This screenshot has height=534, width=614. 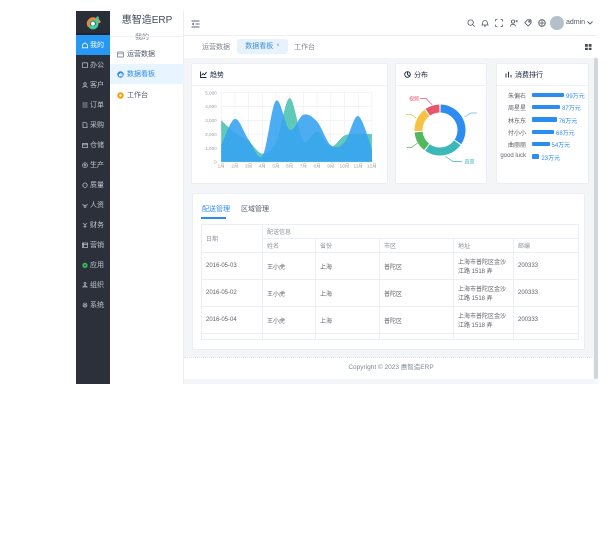 I want to click on svg-text: 0, so click(x=215, y=162).